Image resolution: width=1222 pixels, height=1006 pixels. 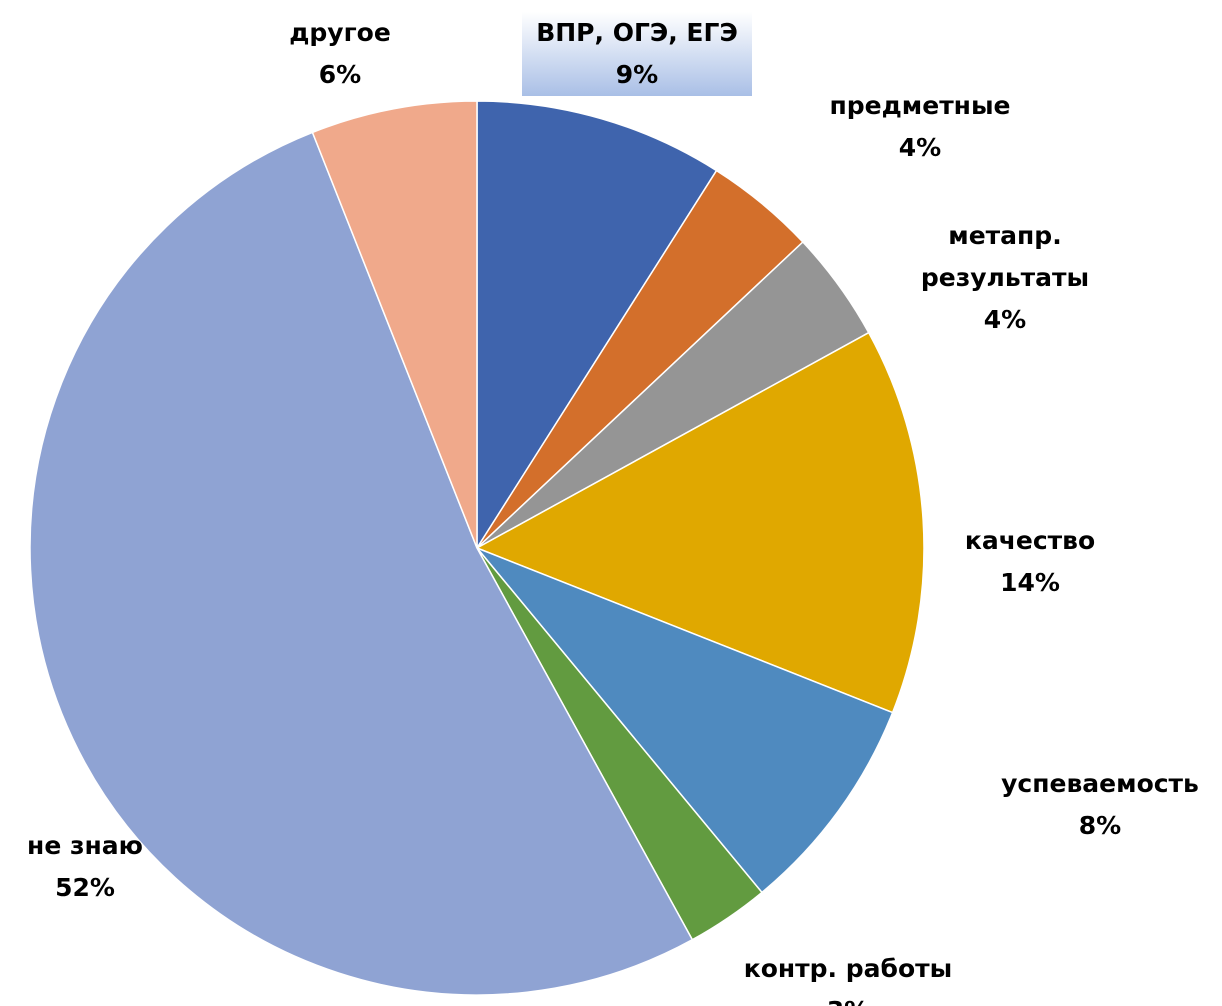 I want to click on value-label: 8%, so click(x=1100, y=825).